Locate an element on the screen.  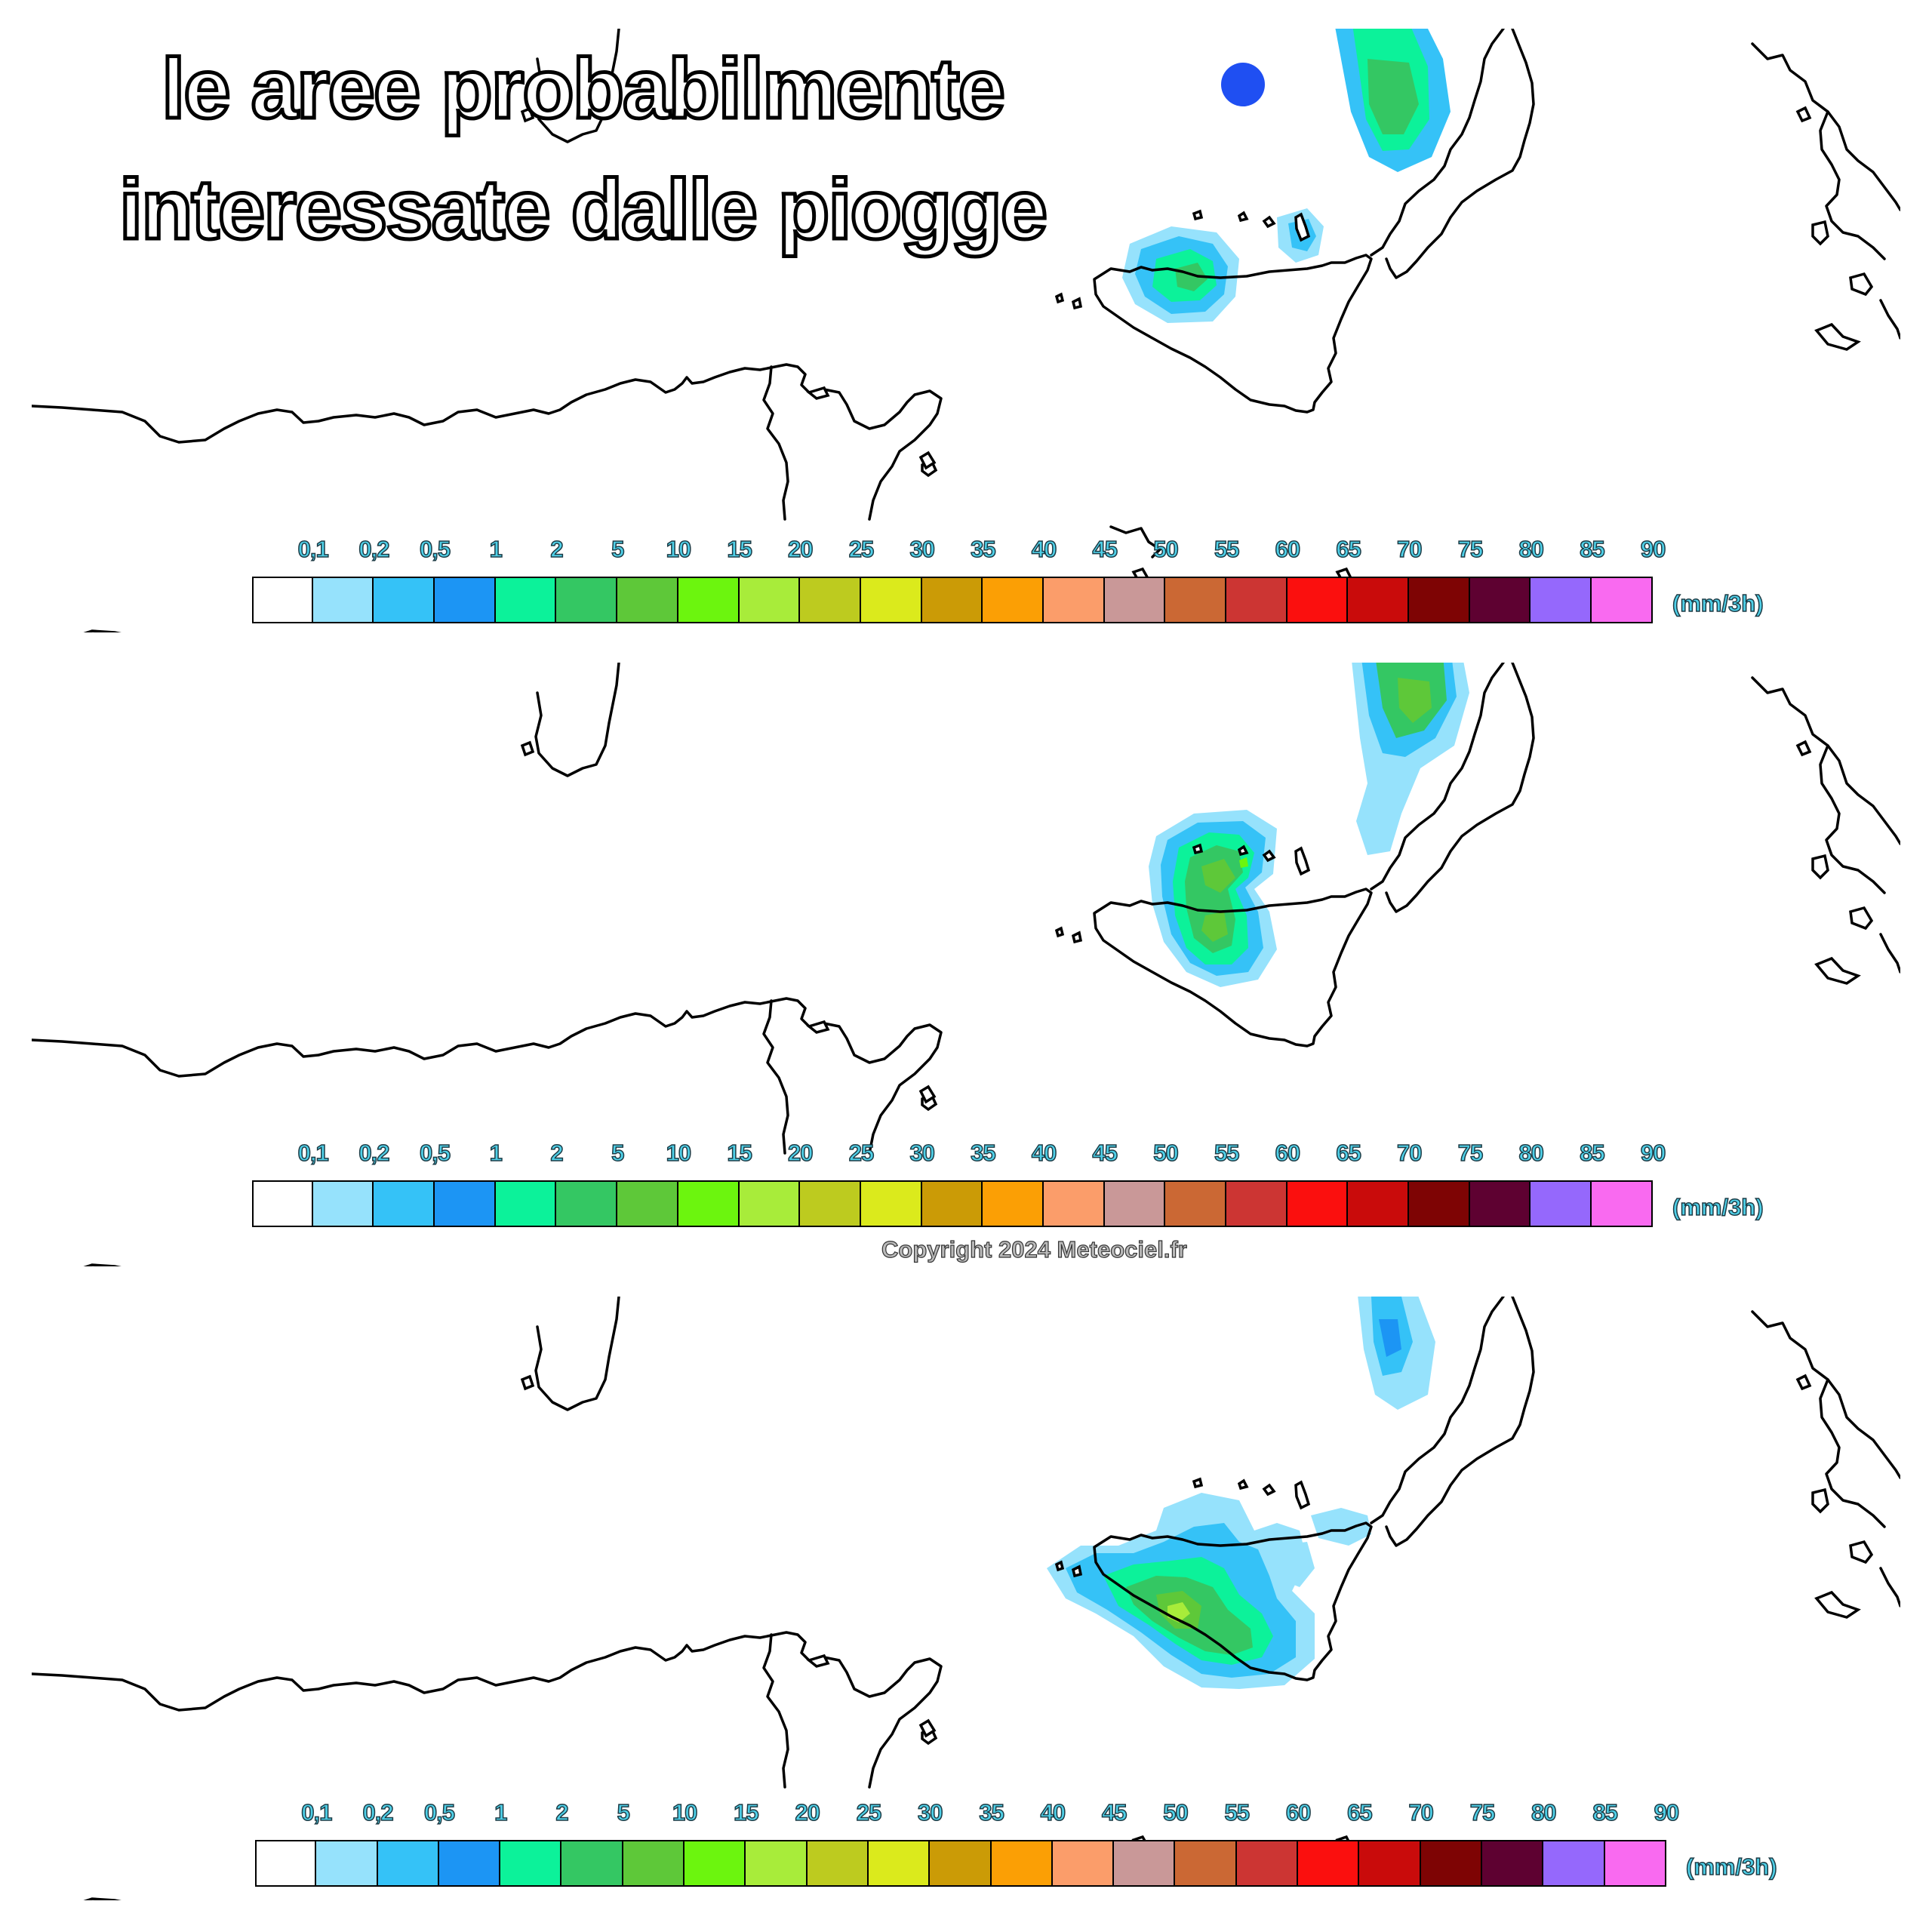
headline-line-1: le aree probabilmente is located at coordinates (584, 89).